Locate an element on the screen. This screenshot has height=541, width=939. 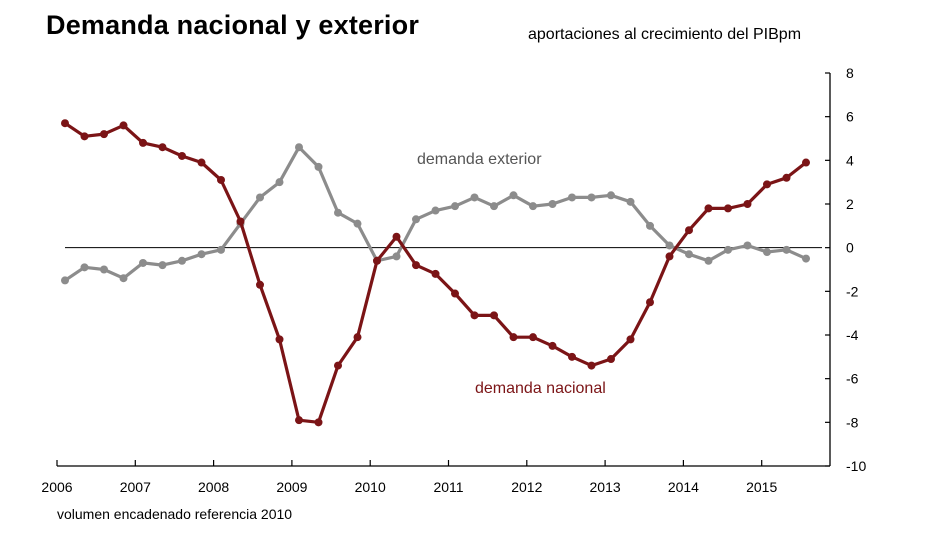
y-tick-label: -2 is located at coordinates (852, 291).